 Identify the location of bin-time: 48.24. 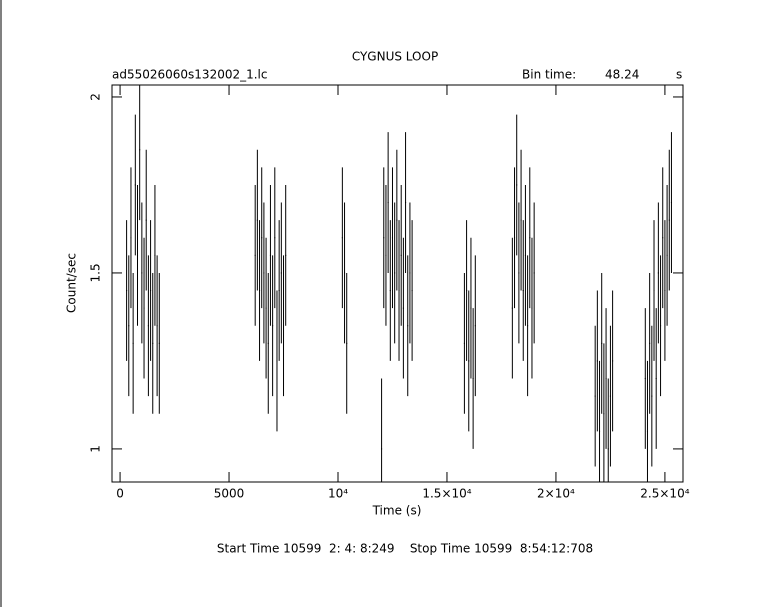
(622, 75).